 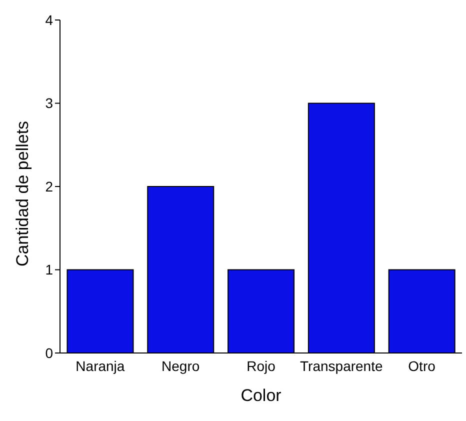 I want to click on x-axis-title: Color, so click(x=261, y=395).